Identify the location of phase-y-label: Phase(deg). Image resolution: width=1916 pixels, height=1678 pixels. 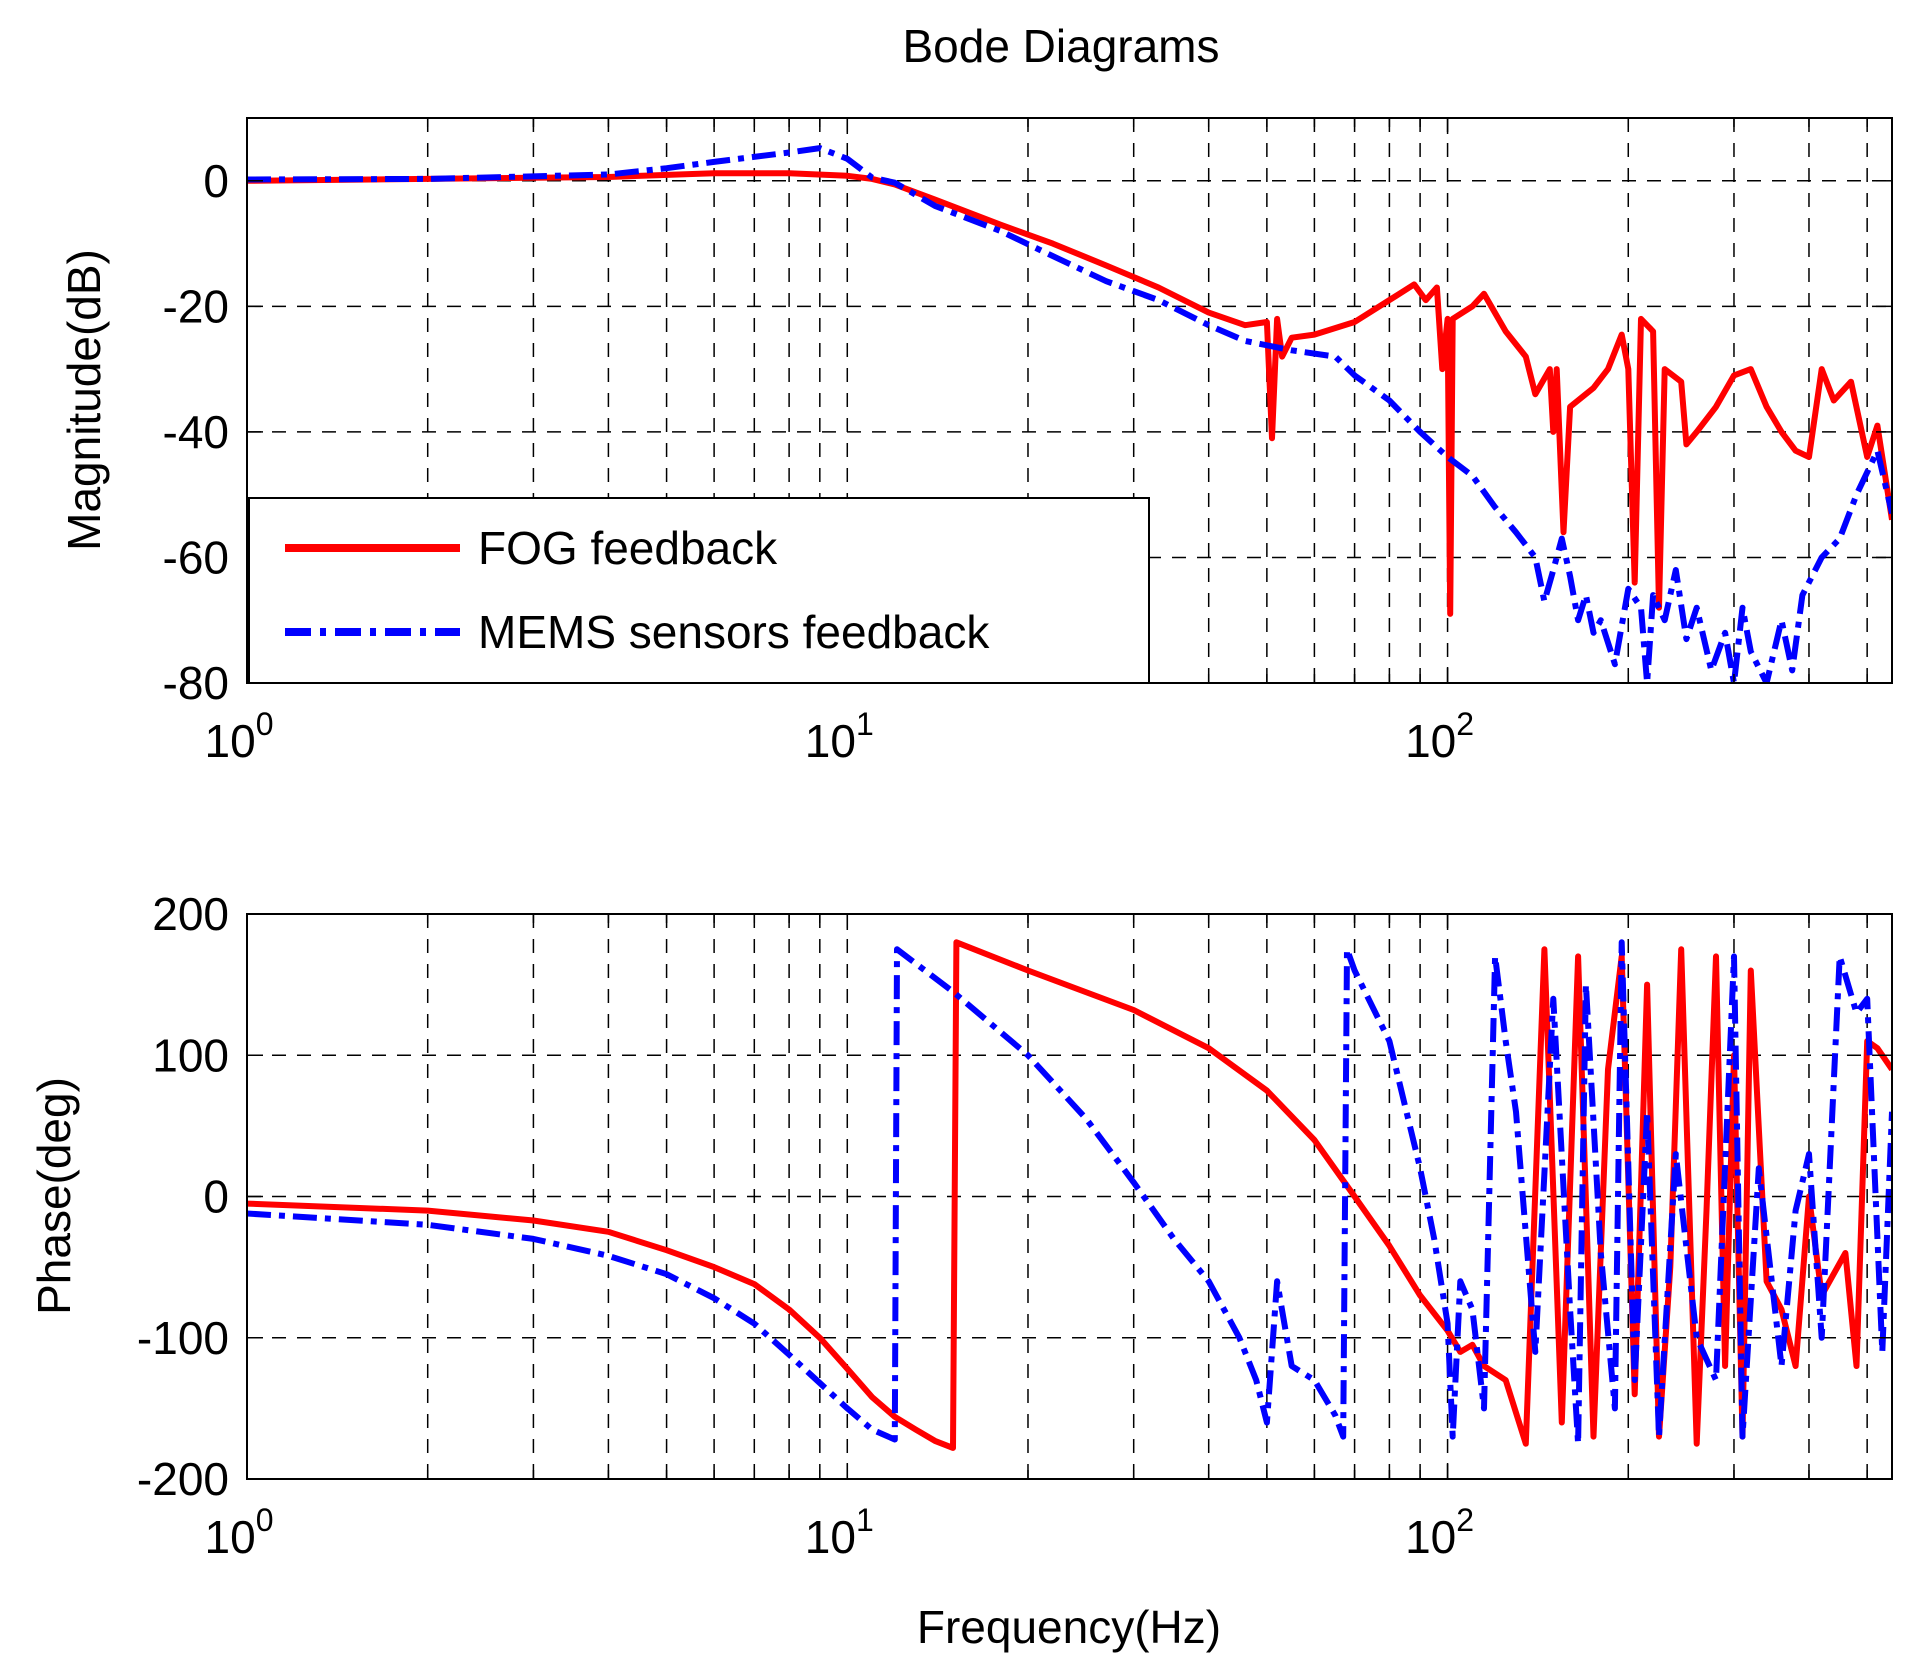
(54, 1196).